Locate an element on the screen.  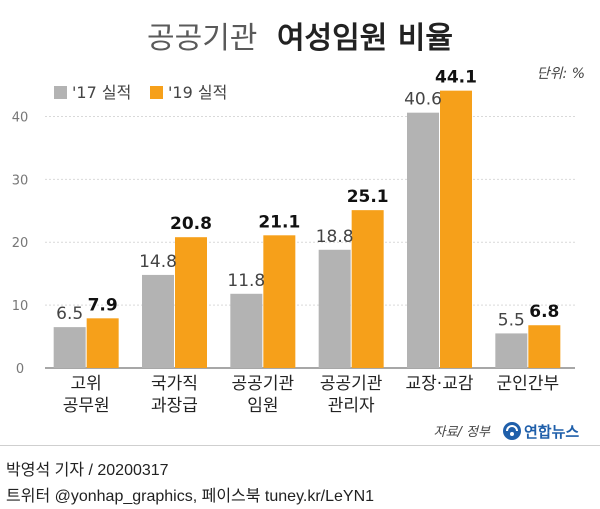
value-label-2019-2: 21.1 is located at coordinates (279, 222).